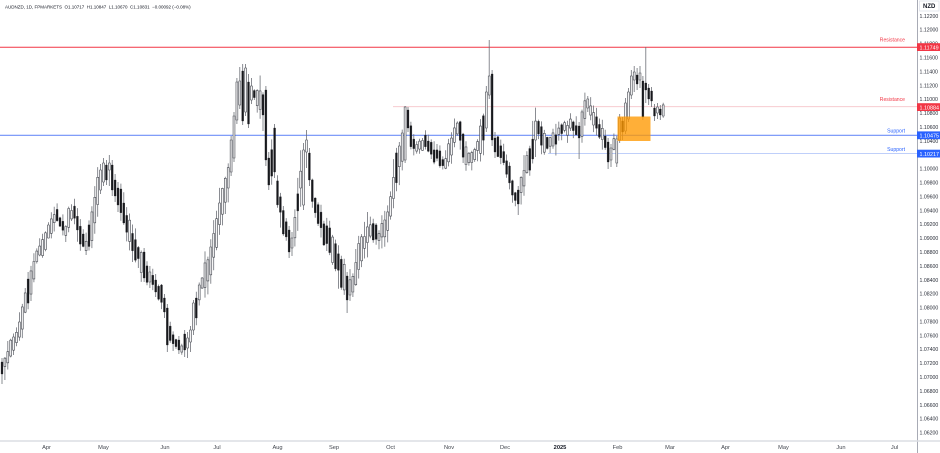  Describe the element at coordinates (334, 448) in the screenshot. I see `svg-text: Sep` at that location.